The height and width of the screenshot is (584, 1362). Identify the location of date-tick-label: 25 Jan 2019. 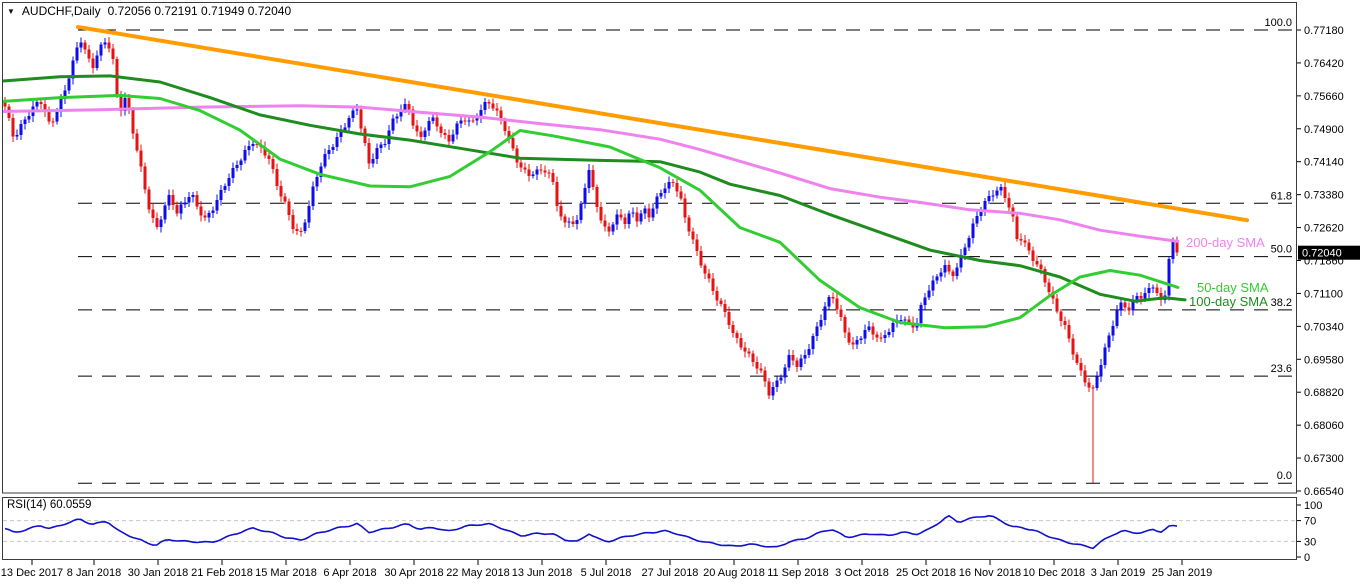
(1182, 573).